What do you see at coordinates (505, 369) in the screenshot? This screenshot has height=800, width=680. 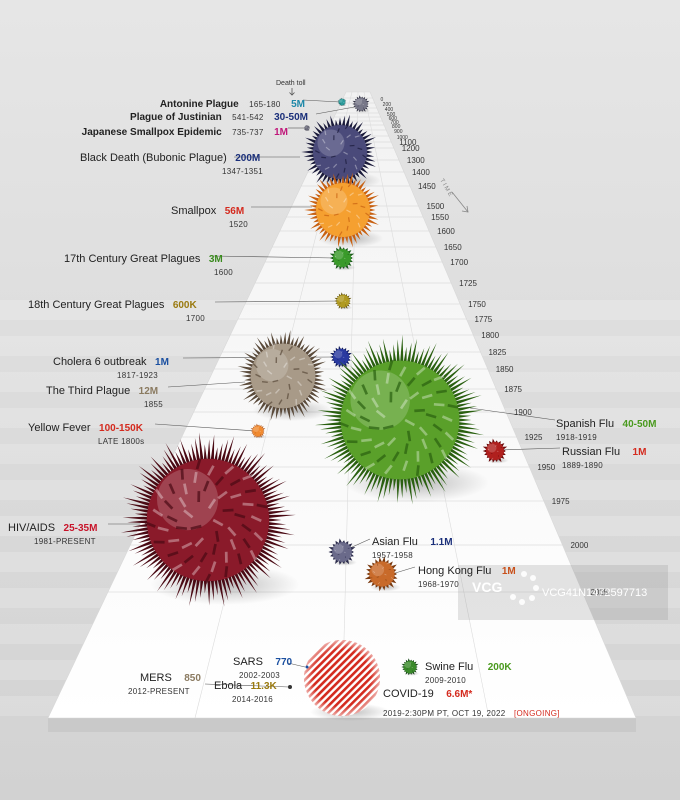 I see `year-label: 1850` at bounding box center [505, 369].